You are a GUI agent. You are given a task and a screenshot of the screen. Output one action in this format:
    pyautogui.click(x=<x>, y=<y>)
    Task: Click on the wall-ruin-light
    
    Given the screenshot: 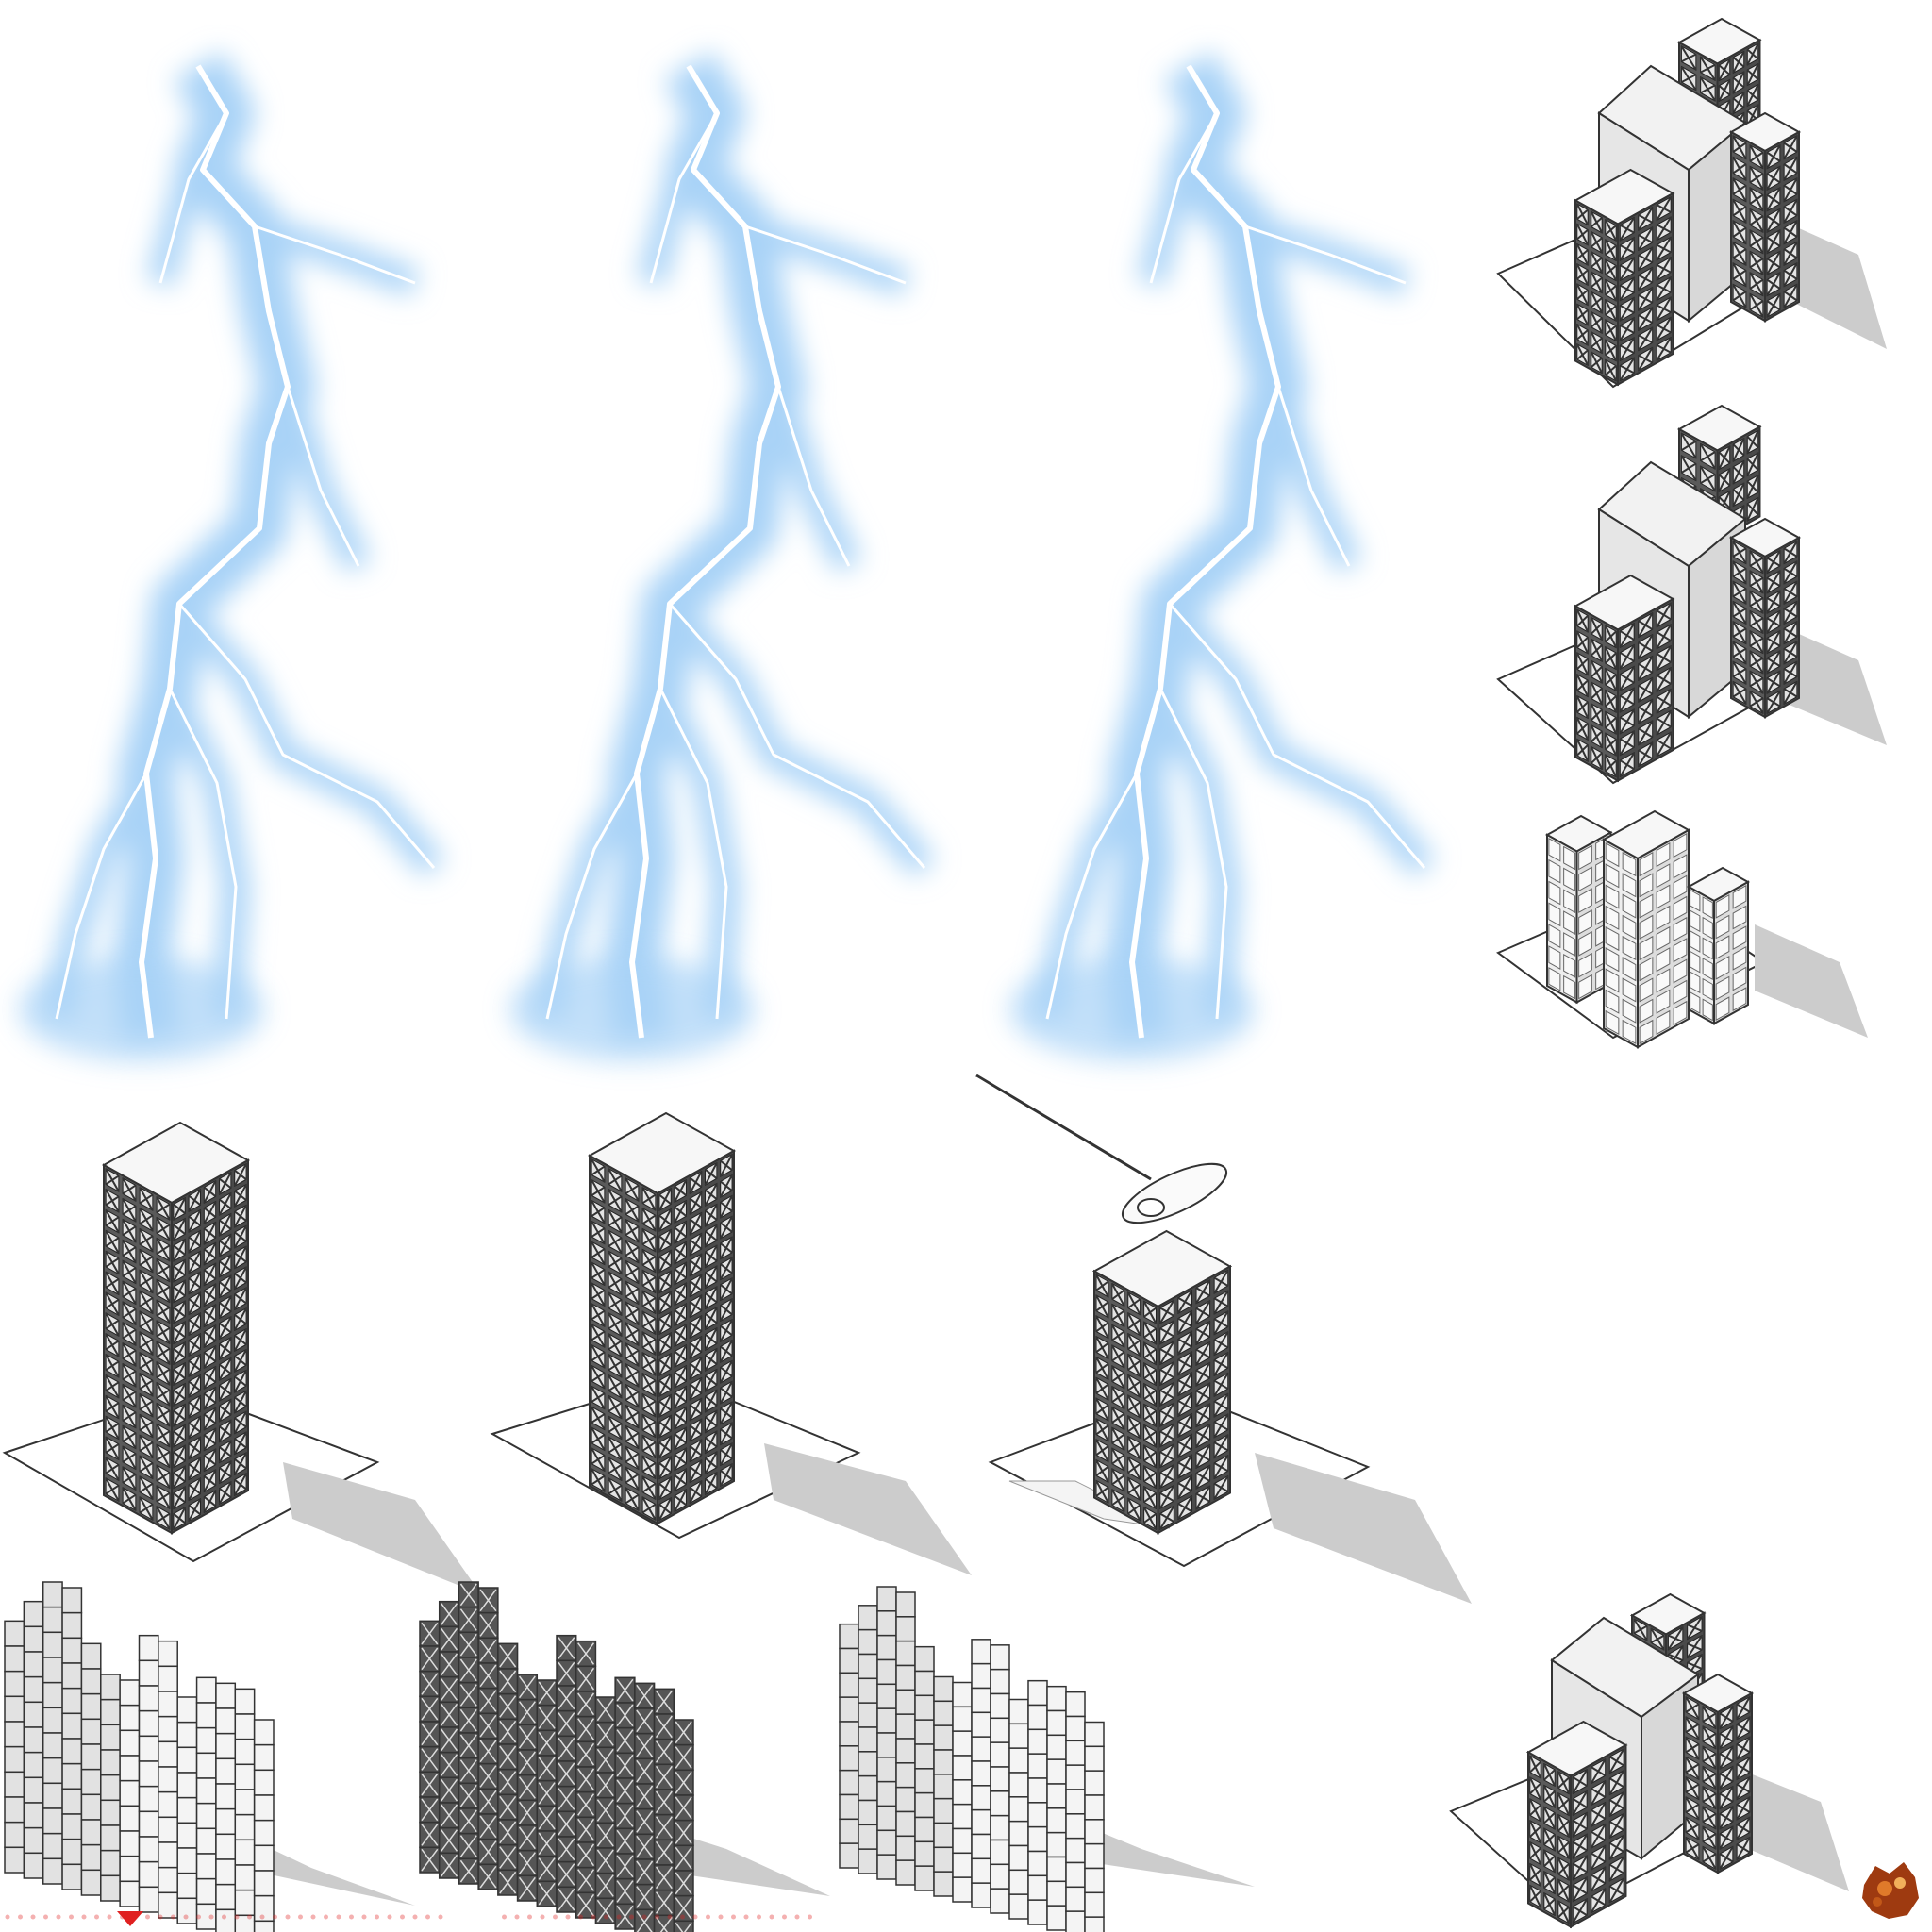 What is the action you would take?
    pyautogui.click(x=213, y=1749)
    